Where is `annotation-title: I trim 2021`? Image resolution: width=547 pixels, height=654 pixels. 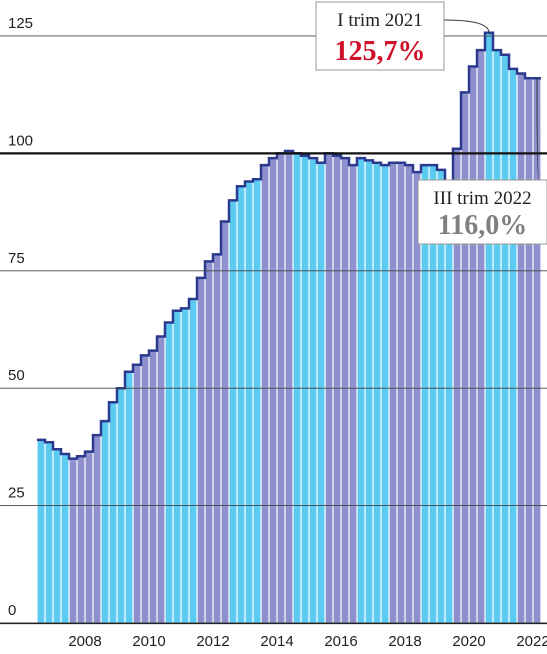 annotation-title: I trim 2021 is located at coordinates (380, 20).